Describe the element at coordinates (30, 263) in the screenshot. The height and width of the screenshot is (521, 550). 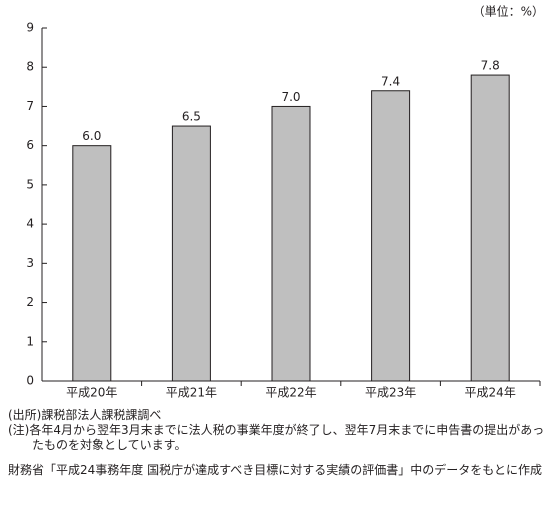
I see `y-tick-label: 3` at that location.